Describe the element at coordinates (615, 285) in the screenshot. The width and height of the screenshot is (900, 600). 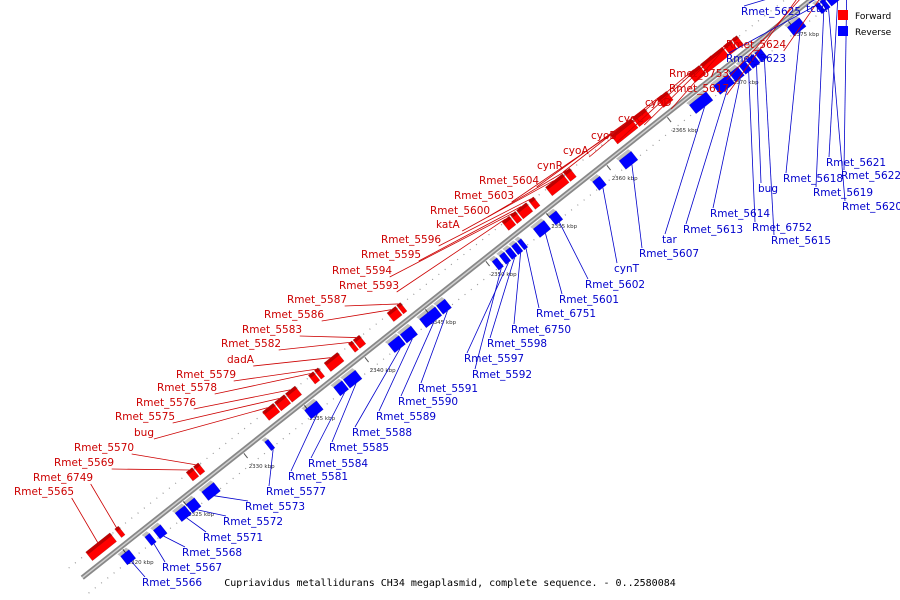
I see `reverse-label-Rmet_5602: Rmet_5602` at that location.